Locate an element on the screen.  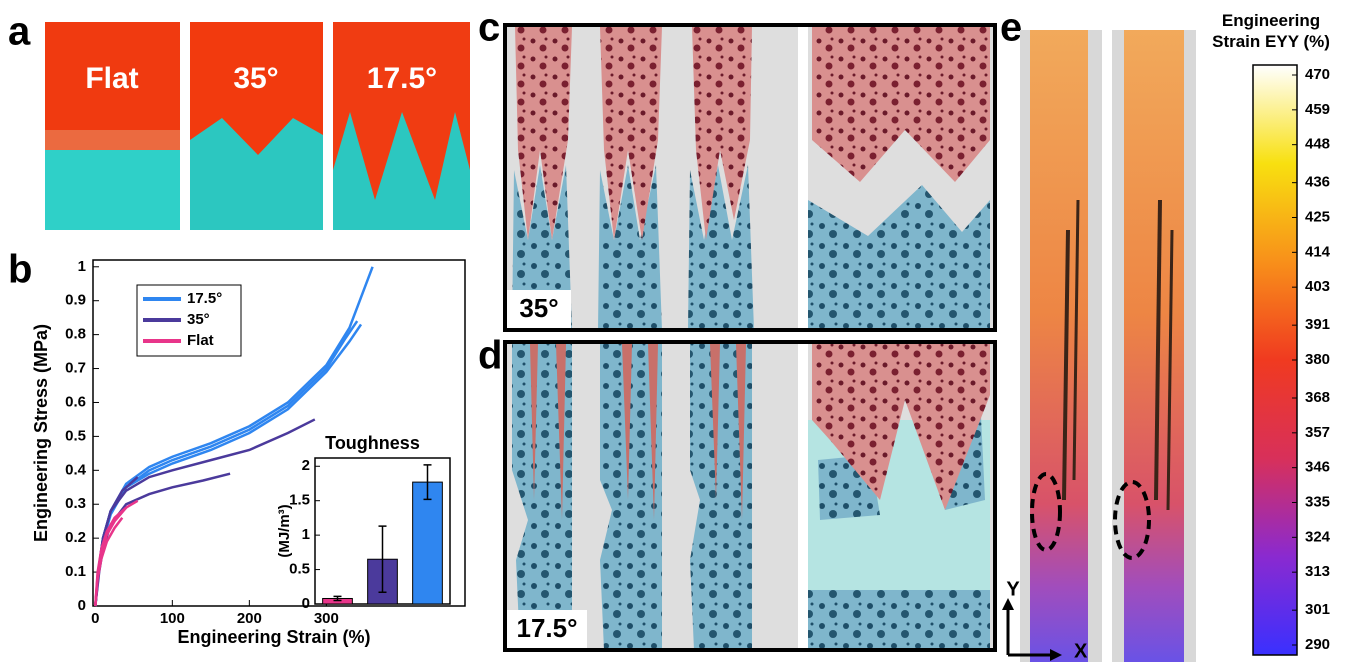
image-e is located at coordinates (1099, 346).